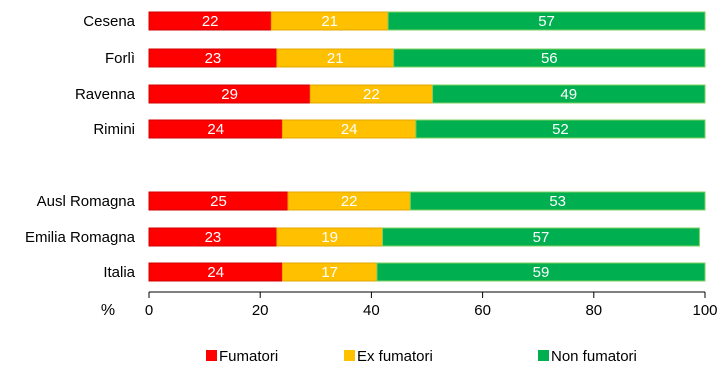  I want to click on x-tick-label: 80, so click(593, 310).